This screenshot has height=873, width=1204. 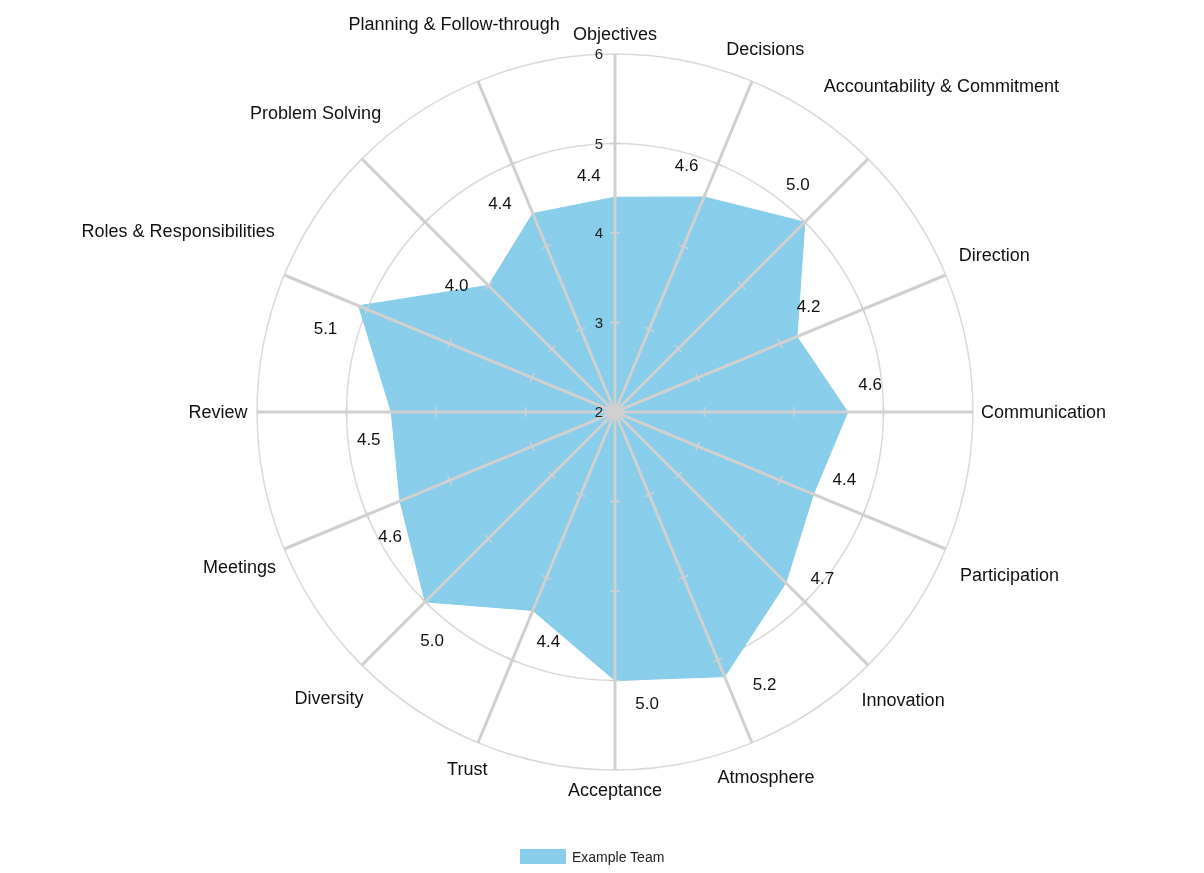 What do you see at coordinates (329, 697) in the screenshot?
I see `spoke-label: Diversity` at bounding box center [329, 697].